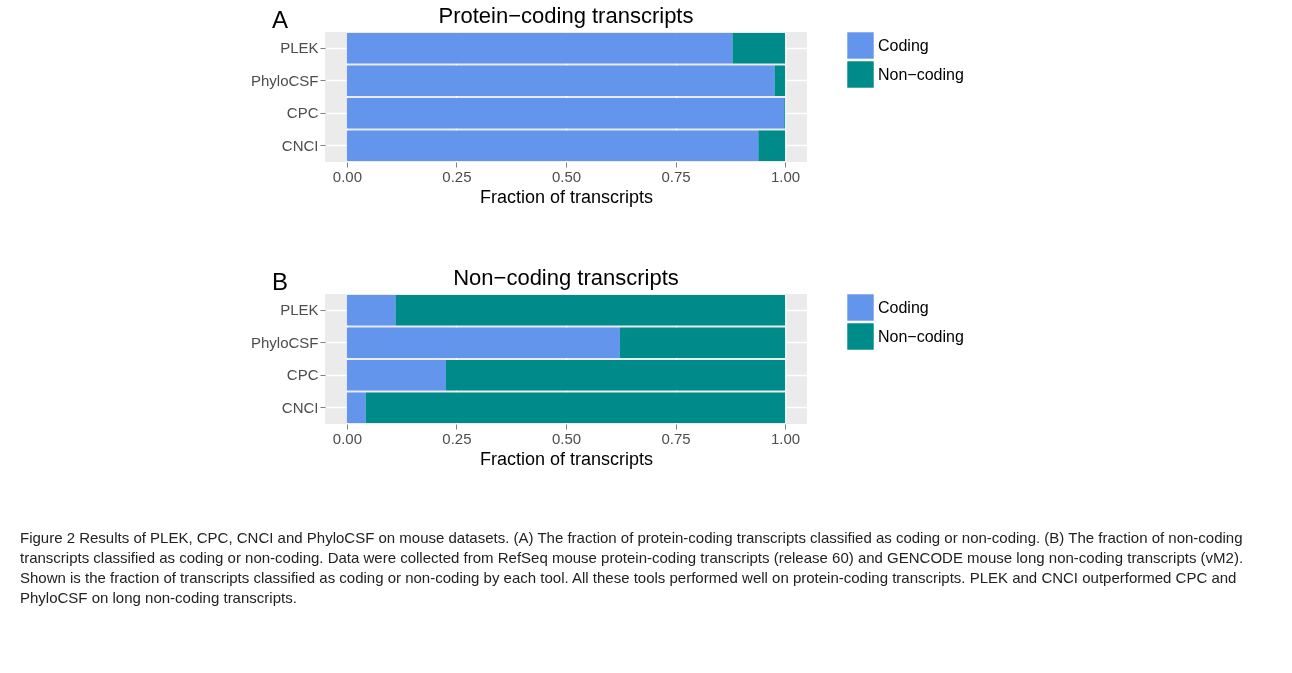 This screenshot has height=673, width=1292. I want to click on chart-title: Non−coding transcripts, so click(566, 277).